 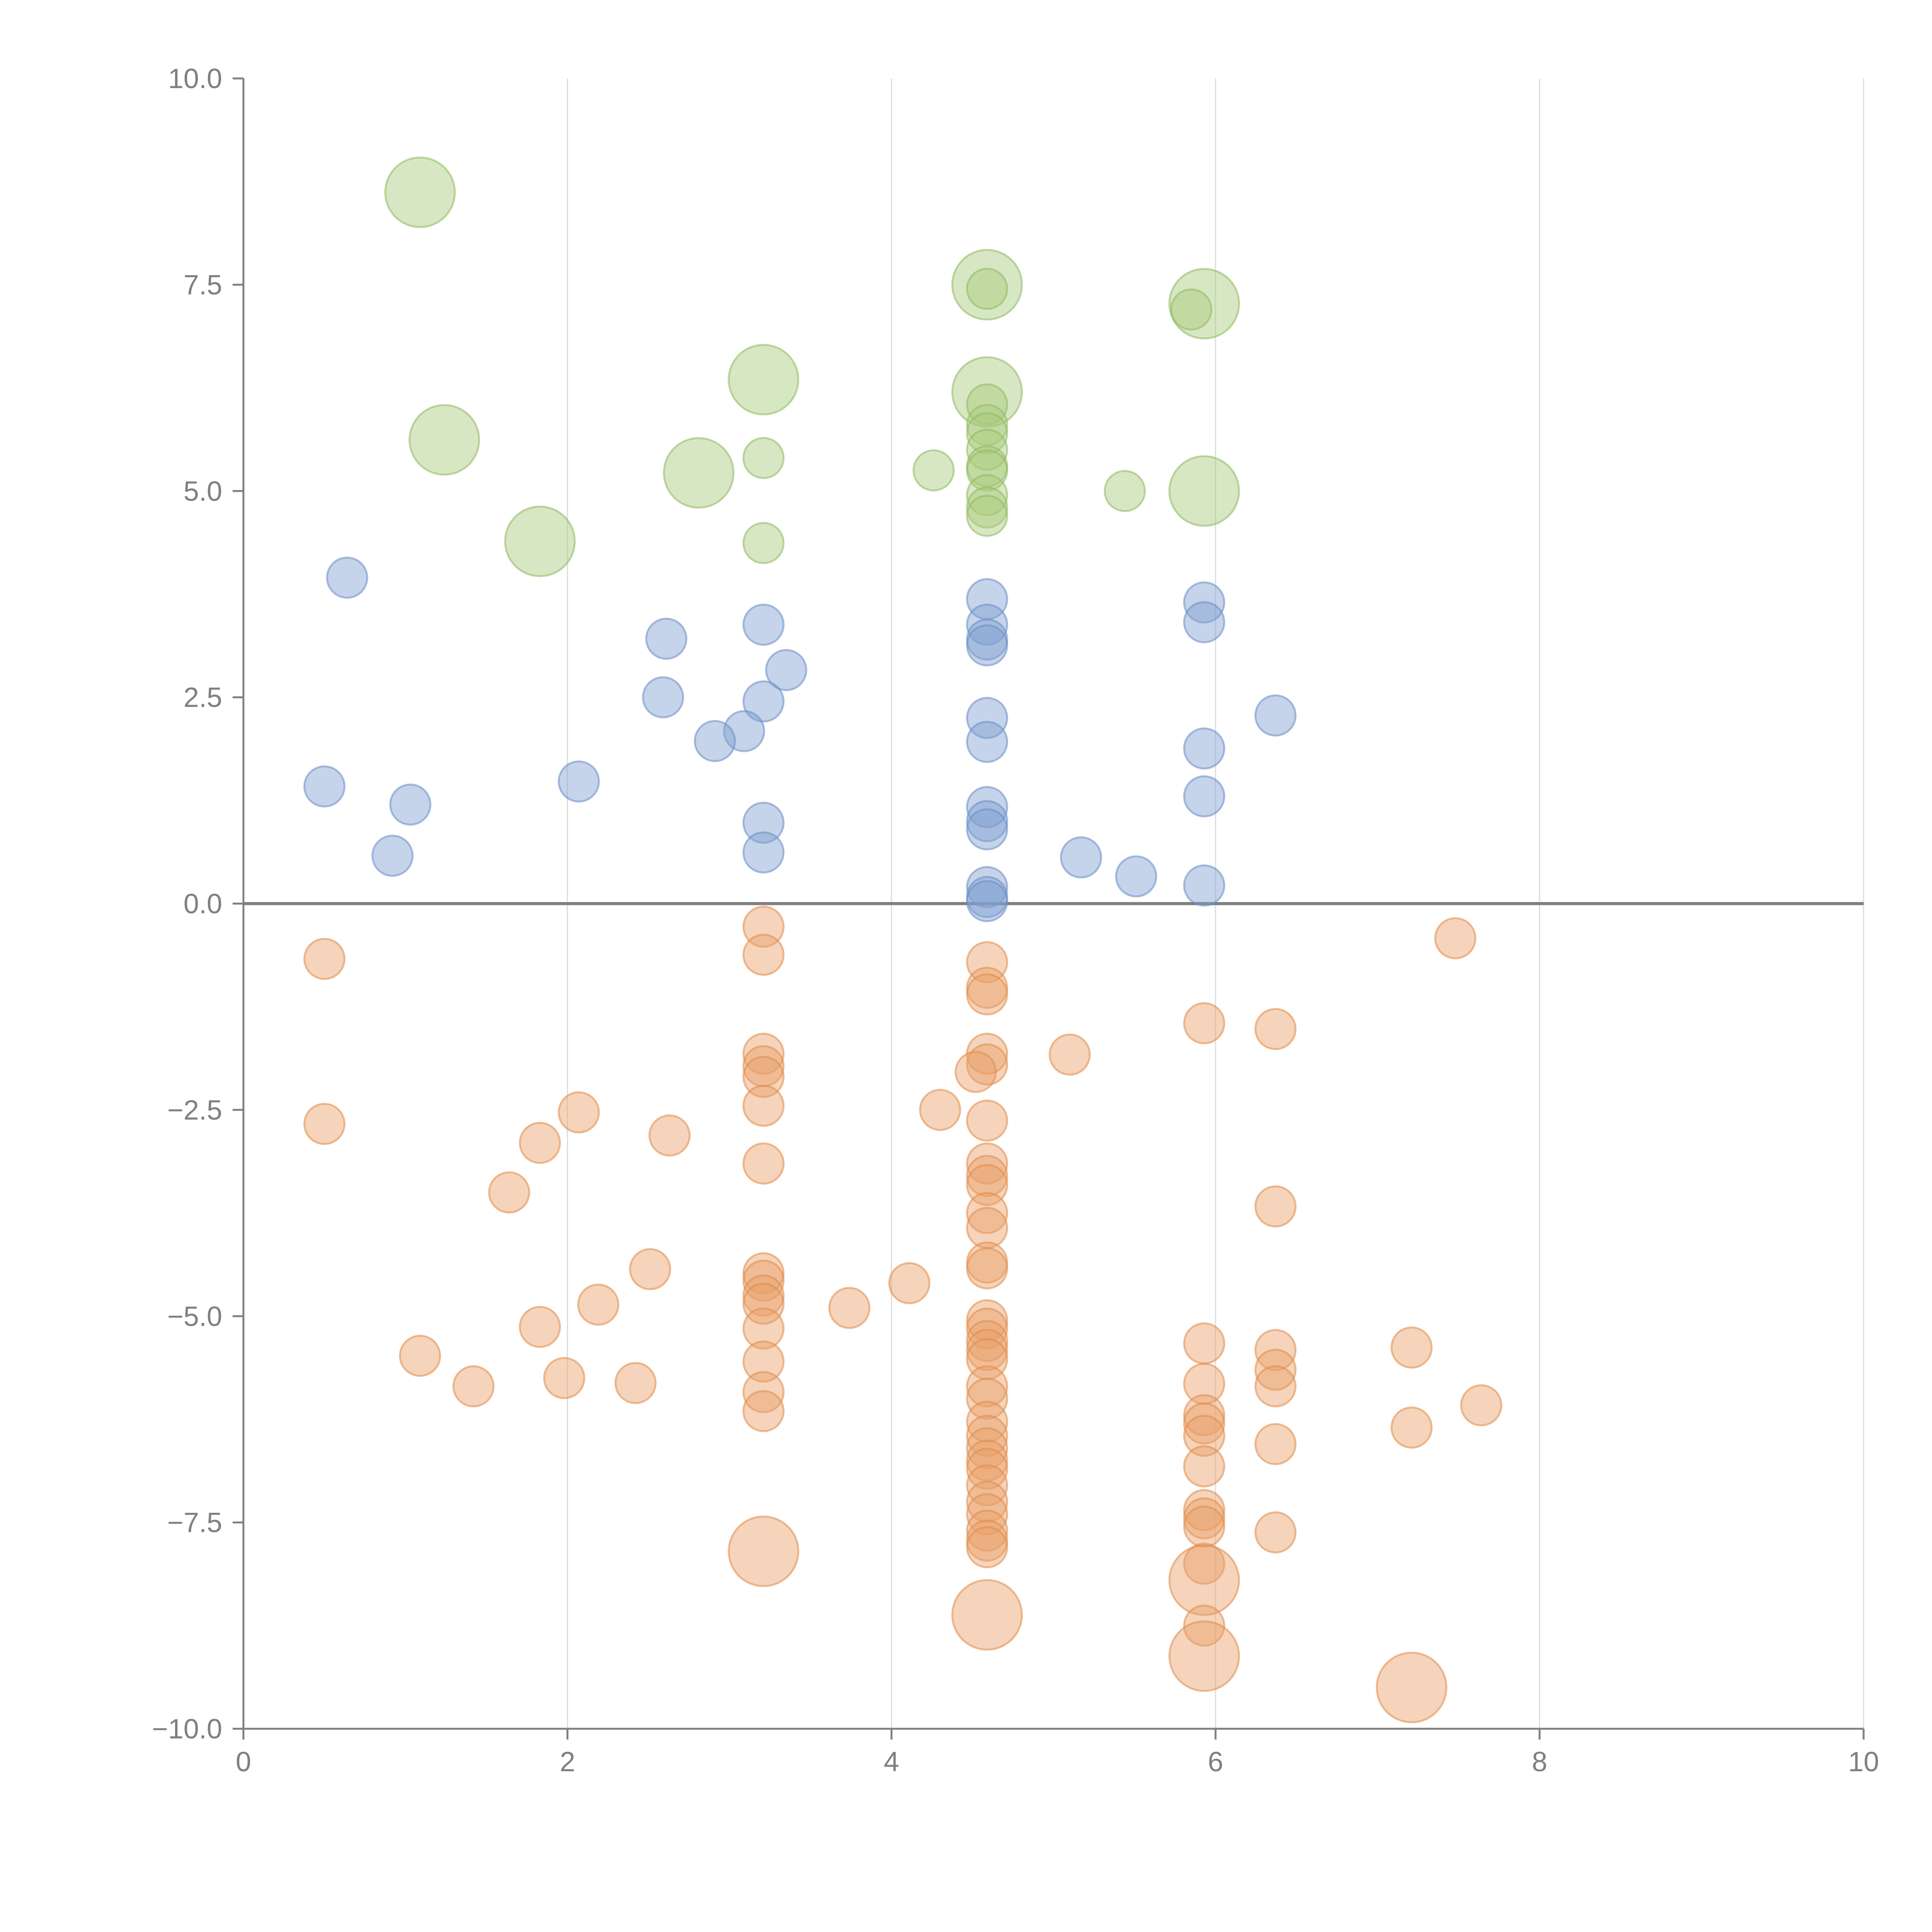 What do you see at coordinates (203, 698) in the screenshot?
I see `y-tick-label: 2.5` at bounding box center [203, 698].